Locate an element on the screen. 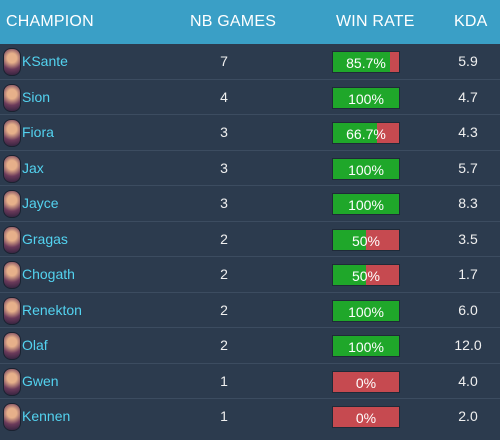 This screenshot has width=500, height=440. winrate-label: 85.7% is located at coordinates (366, 63).